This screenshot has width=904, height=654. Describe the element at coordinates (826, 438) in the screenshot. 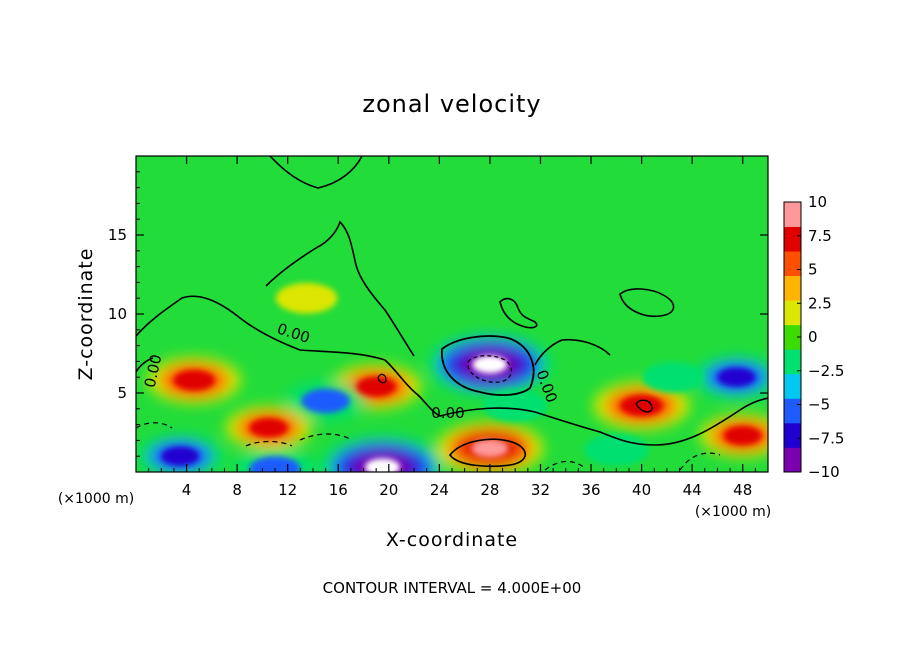

I see `colorbar-tick-label: −7.5` at that location.